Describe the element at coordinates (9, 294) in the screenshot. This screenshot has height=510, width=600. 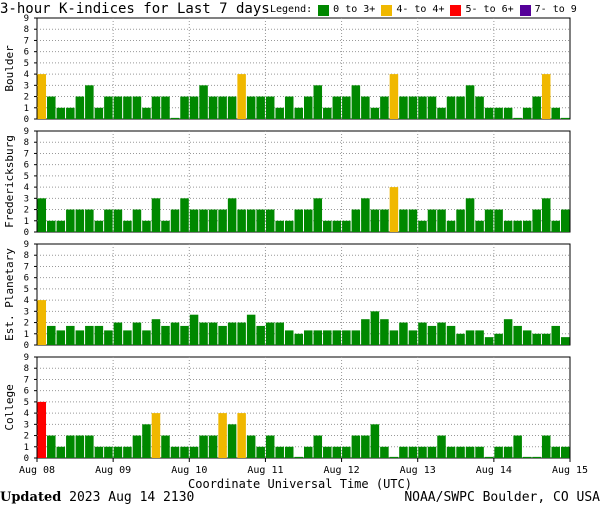
I see `panel-label: Est. Planetary` at that location.